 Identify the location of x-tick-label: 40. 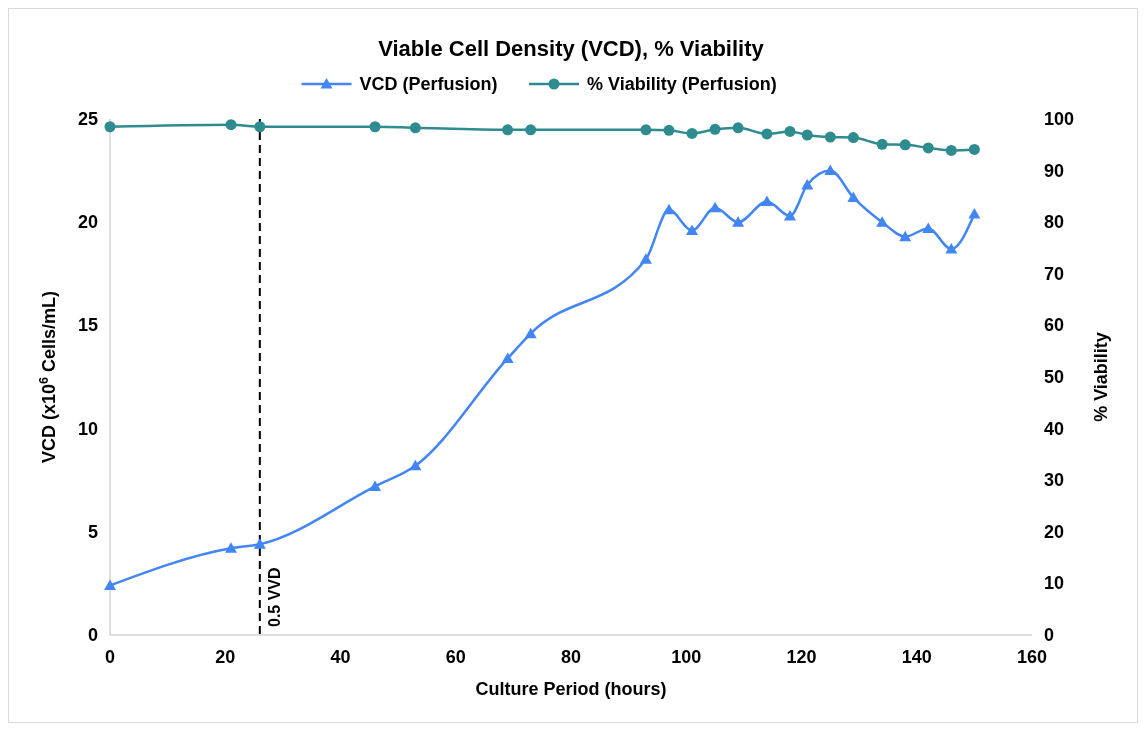
(340, 657).